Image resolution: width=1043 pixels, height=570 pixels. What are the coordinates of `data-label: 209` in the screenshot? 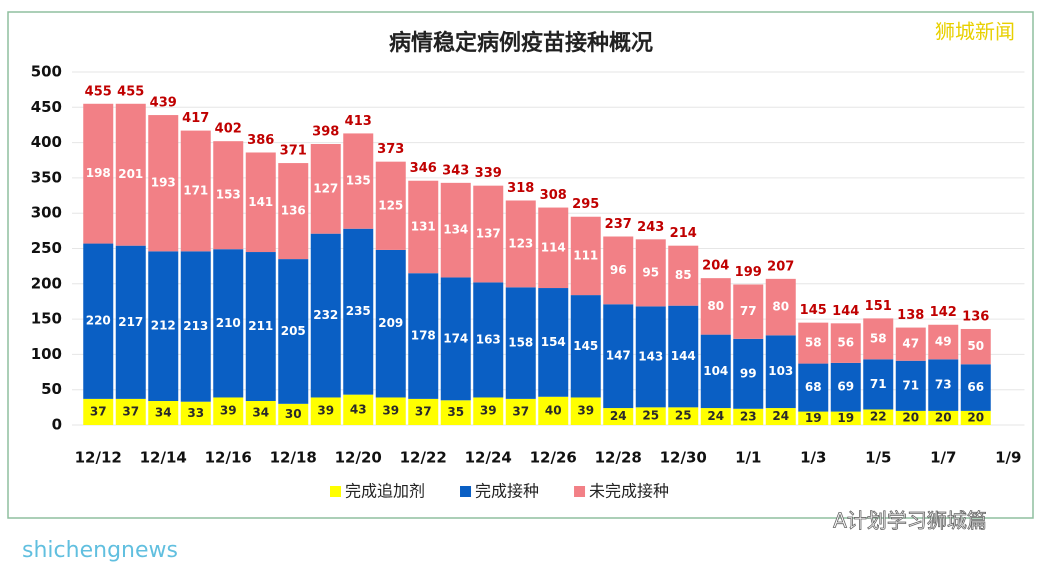 It's located at (390, 323).